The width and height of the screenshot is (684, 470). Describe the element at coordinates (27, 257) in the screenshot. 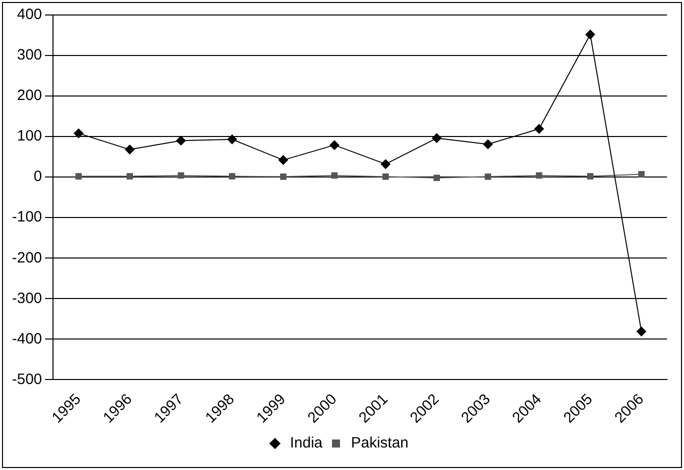

I see `y-tick-label: -200` at that location.